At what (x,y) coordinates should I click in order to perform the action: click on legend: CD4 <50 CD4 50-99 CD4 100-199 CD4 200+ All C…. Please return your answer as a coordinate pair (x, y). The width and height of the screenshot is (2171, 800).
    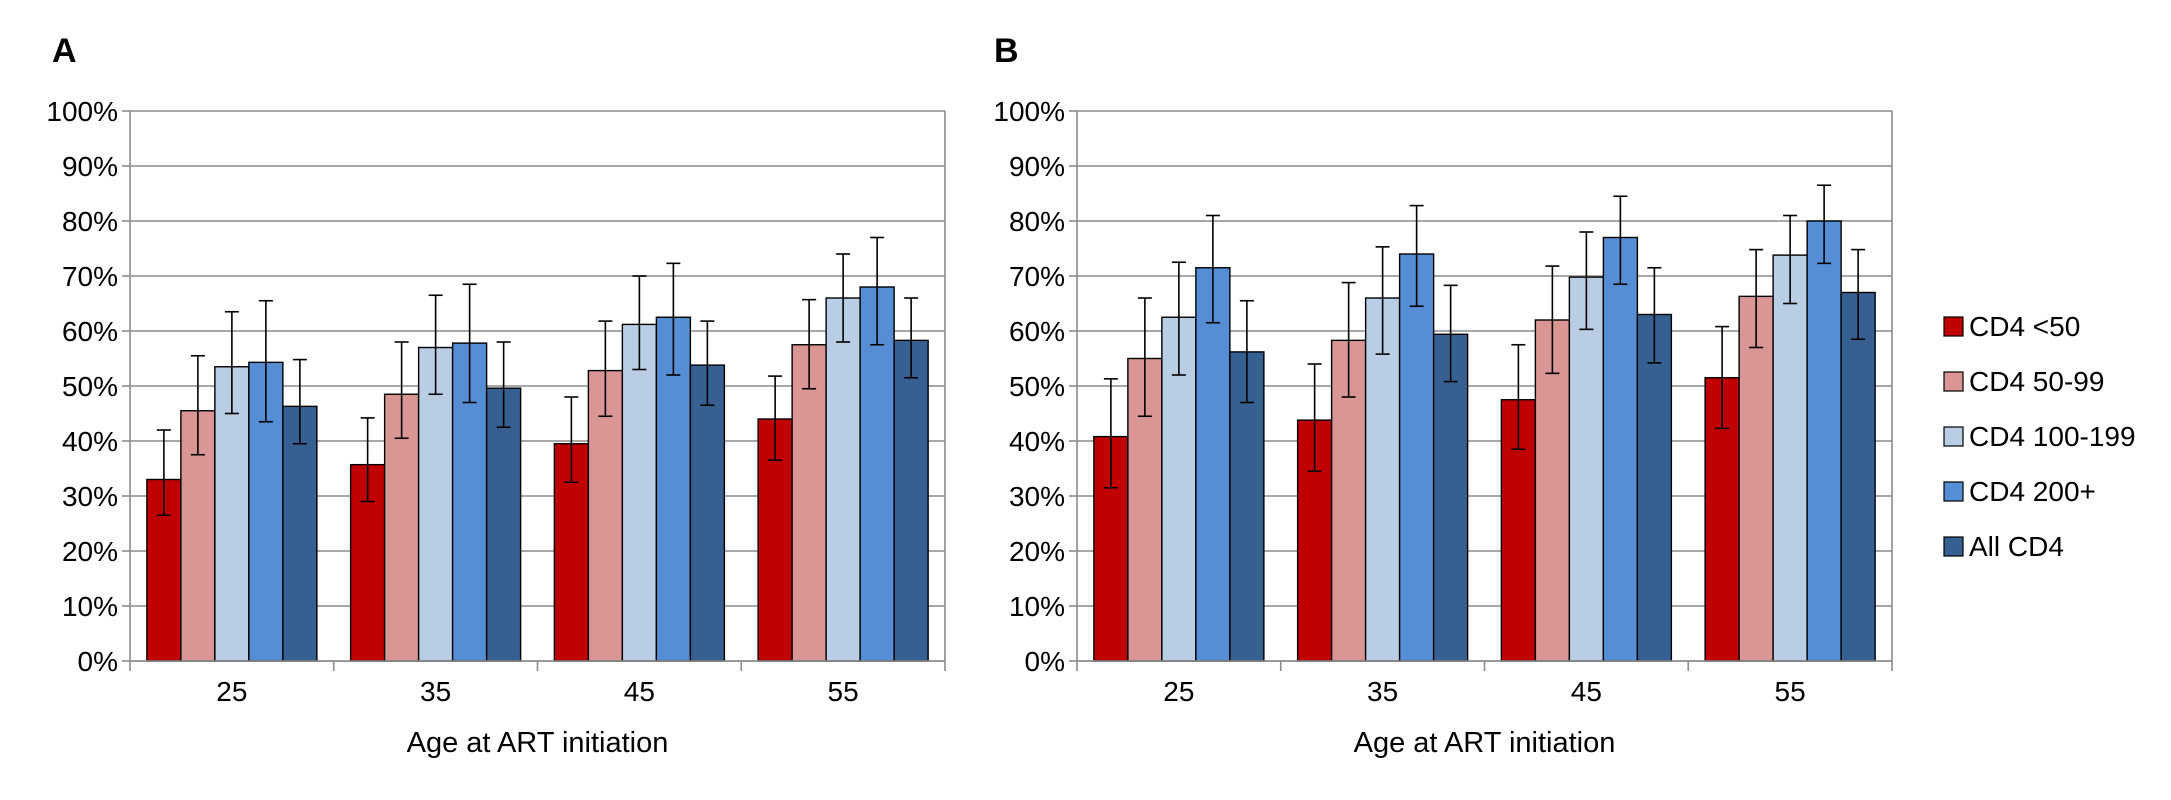
    Looking at the image, I should click on (2039, 436).